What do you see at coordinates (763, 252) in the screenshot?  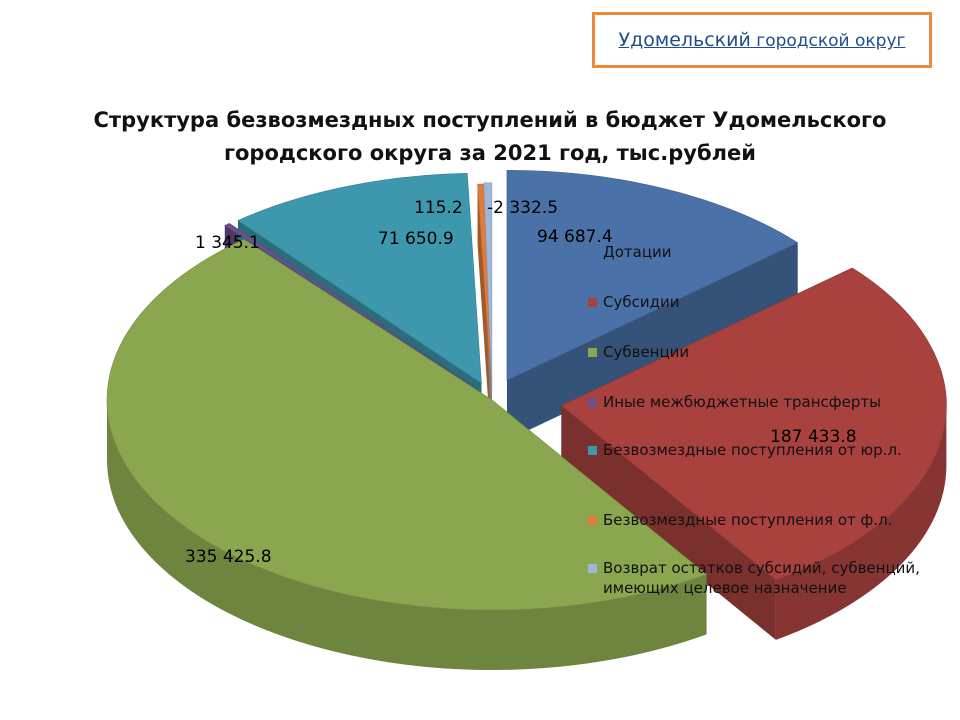 I see `legend-item: Дотации` at bounding box center [763, 252].